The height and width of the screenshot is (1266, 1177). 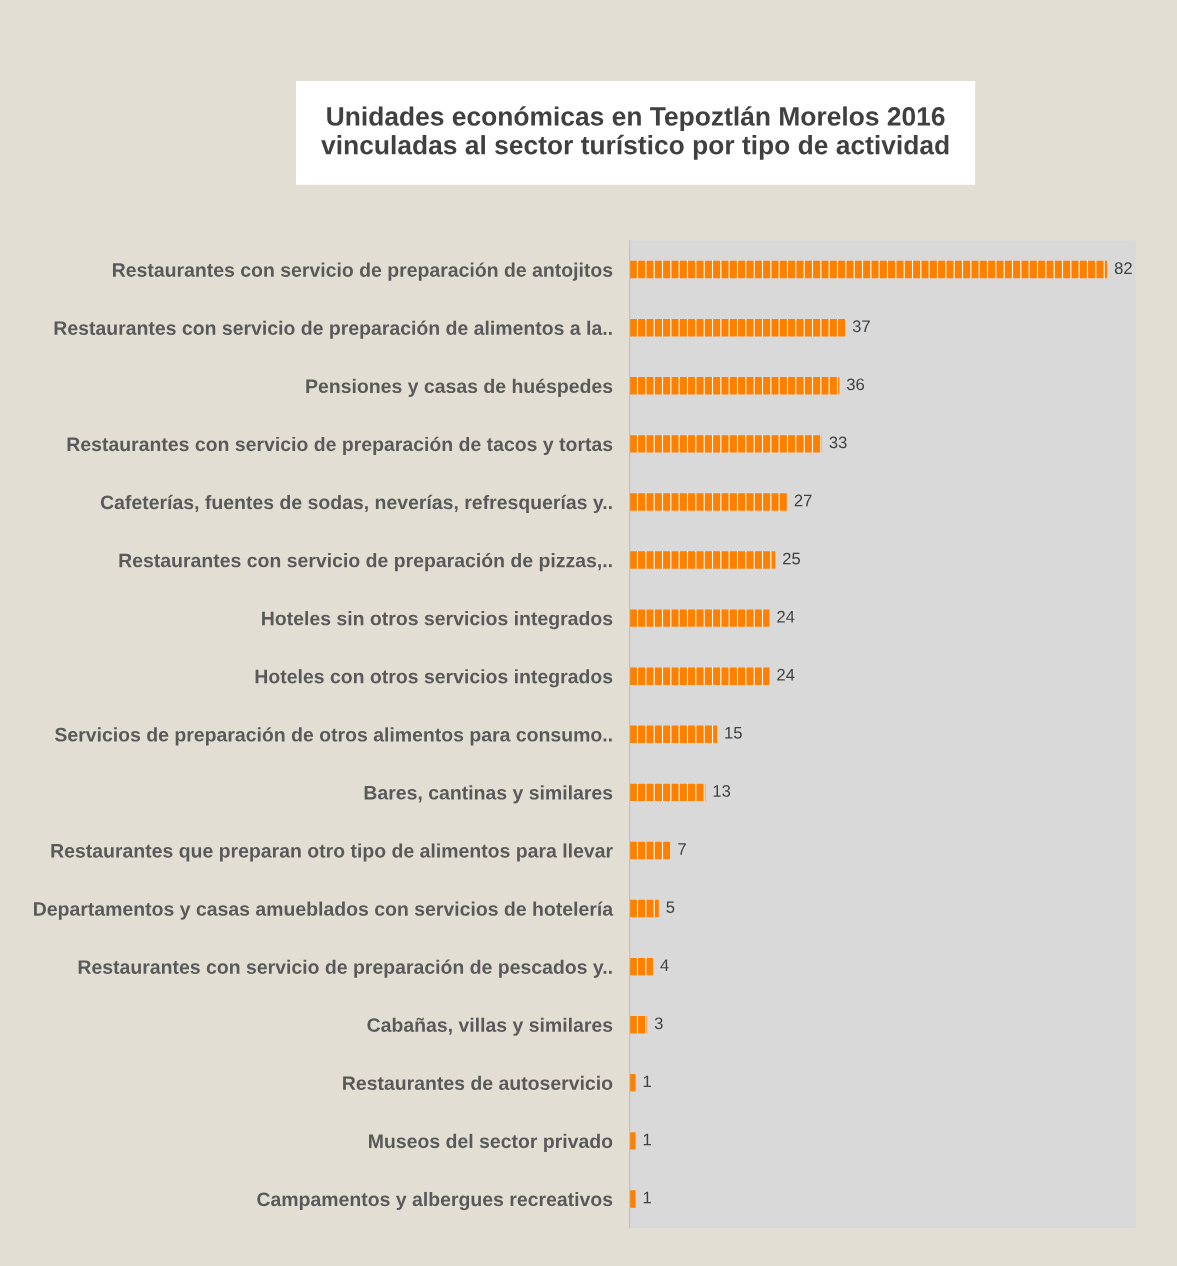 What do you see at coordinates (434, 678) in the screenshot?
I see `y-tick-label: Hoteles con otros servicios integrados` at bounding box center [434, 678].